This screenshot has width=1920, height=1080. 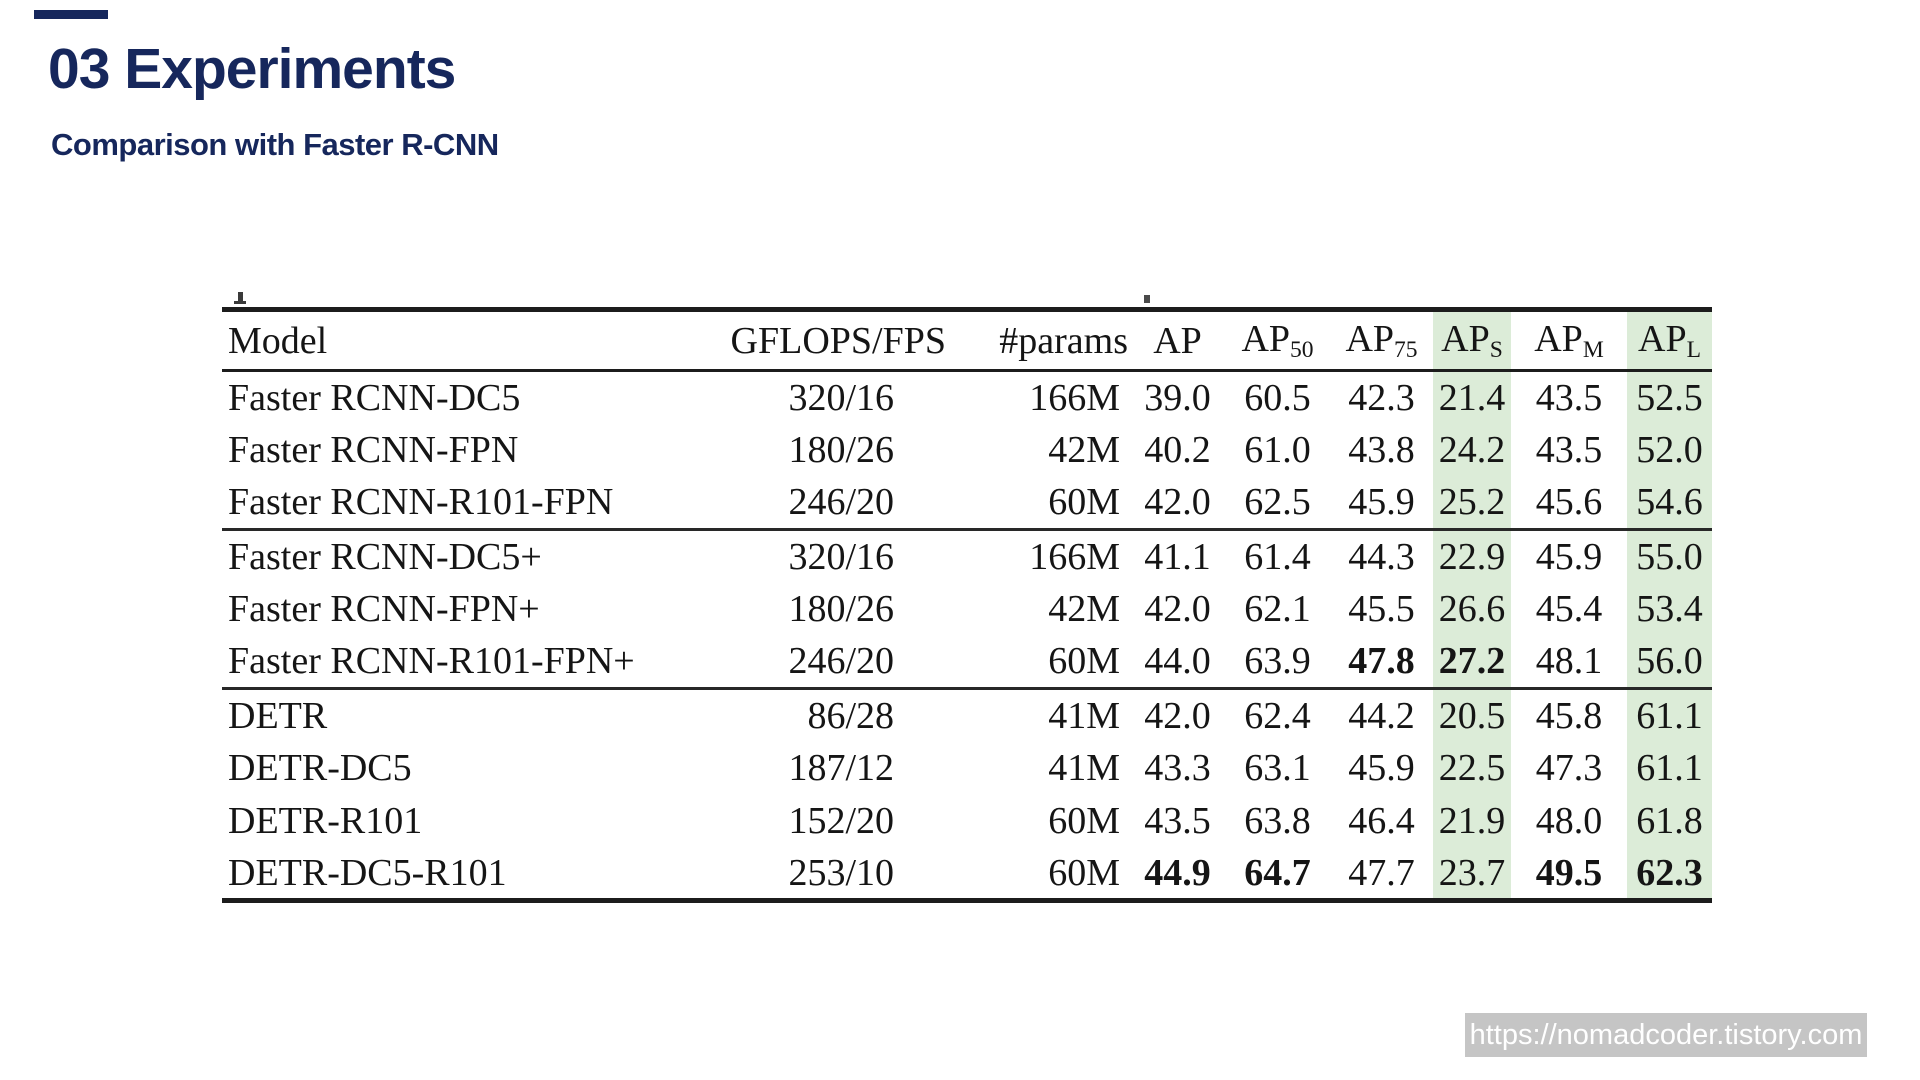 I want to click on value-cell: 21.9, so click(x=1472, y=821).